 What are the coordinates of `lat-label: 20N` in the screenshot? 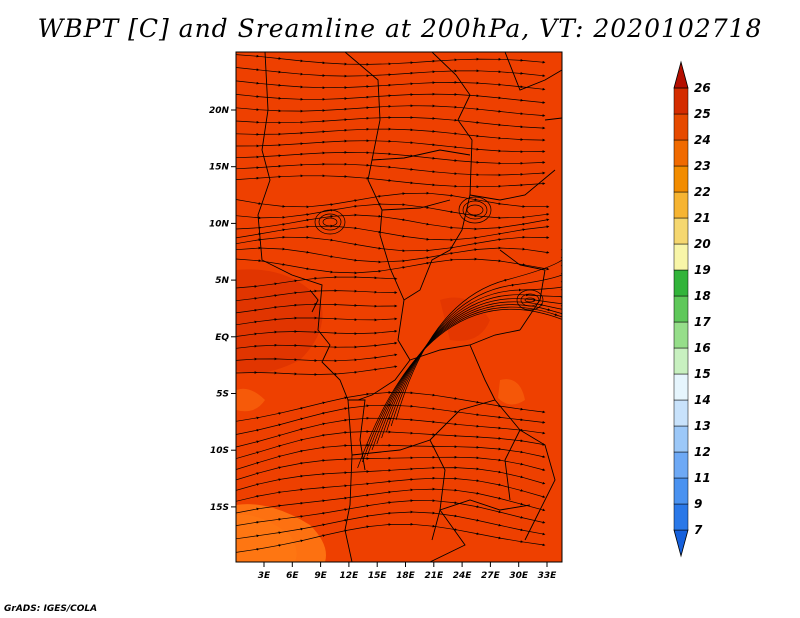 It's located at (219, 111).